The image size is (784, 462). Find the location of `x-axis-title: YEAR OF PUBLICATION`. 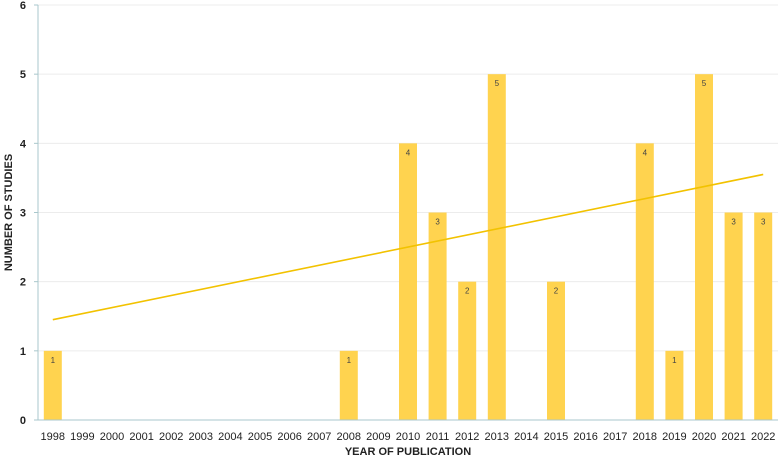

x-axis-title: YEAR OF PUBLICATION is located at coordinates (408, 452).